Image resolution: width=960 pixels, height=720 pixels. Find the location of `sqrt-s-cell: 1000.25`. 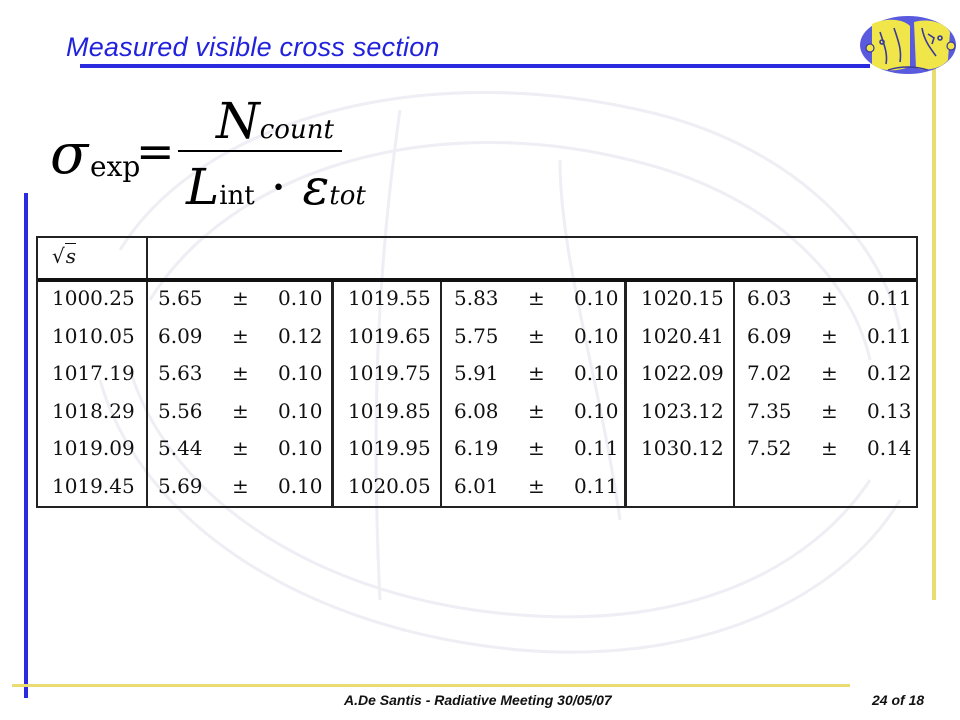

sqrt-s-cell: 1000.25 is located at coordinates (93, 298).